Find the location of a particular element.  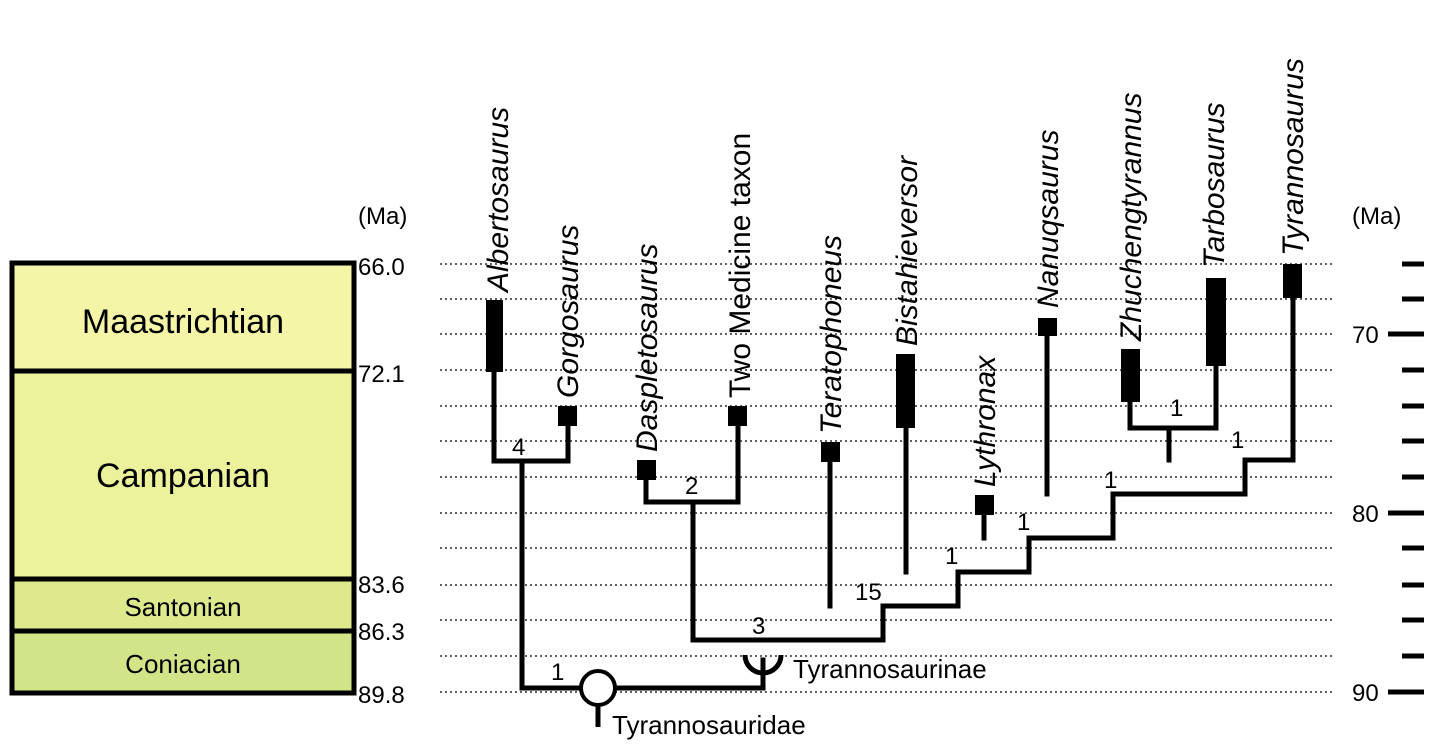

stage-label-campanian: Campanian is located at coordinates (183, 476).